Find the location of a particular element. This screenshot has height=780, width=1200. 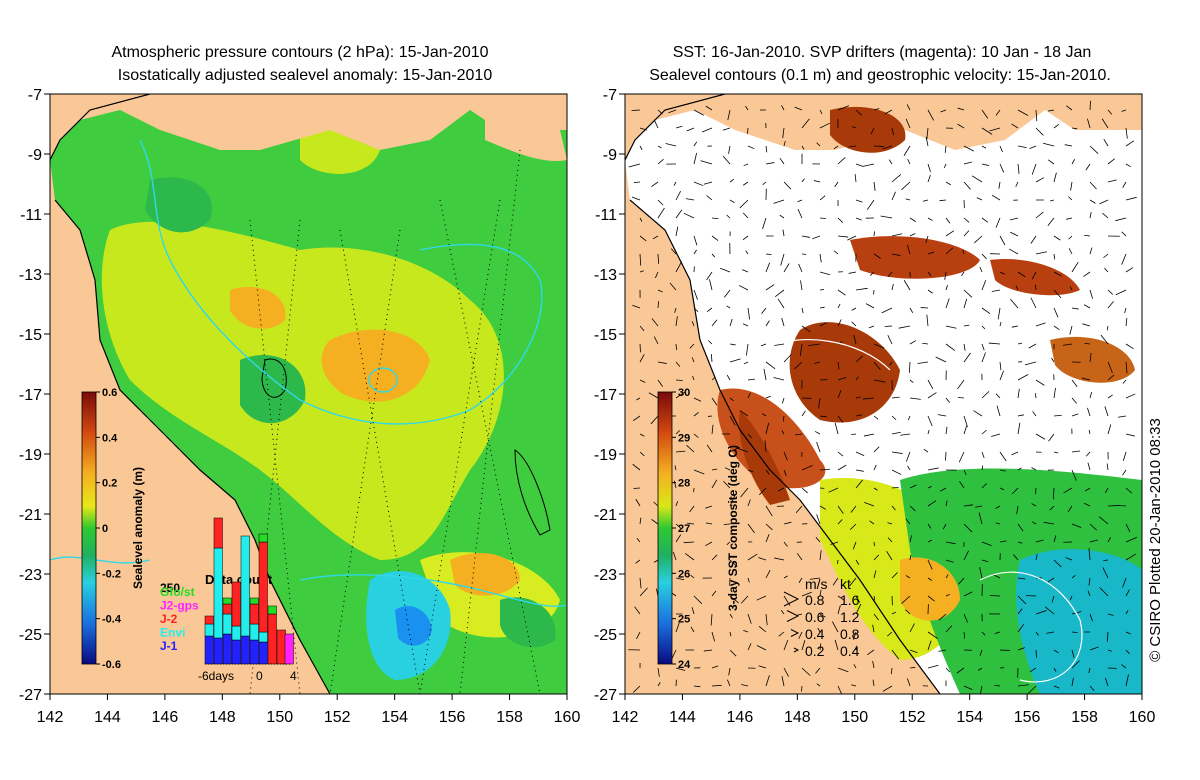

right-y-tick-label: -23 is located at coordinates (605, 575).